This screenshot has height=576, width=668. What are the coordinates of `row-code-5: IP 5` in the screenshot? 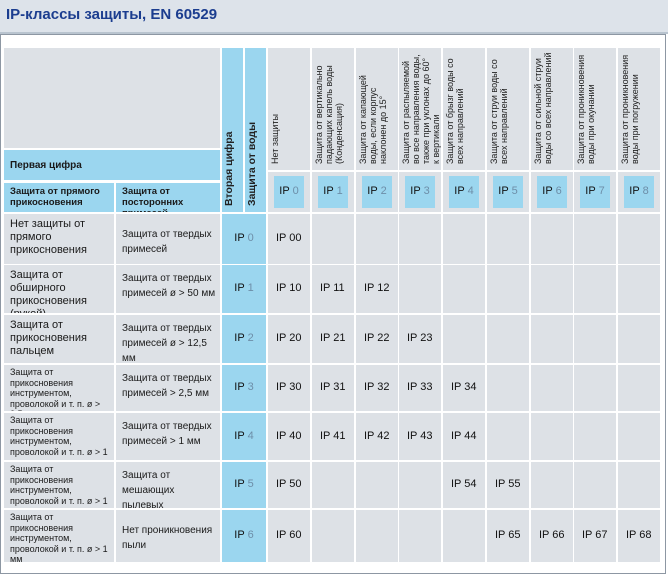 It's located at (244, 485).